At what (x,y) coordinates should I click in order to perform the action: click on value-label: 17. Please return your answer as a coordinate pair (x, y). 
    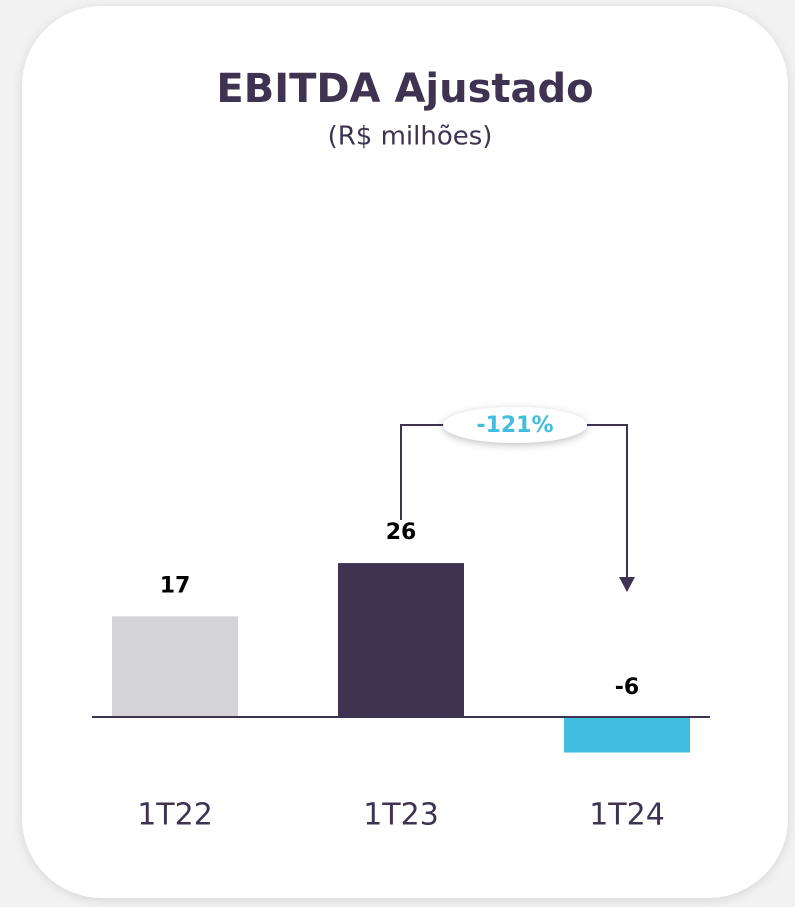
    Looking at the image, I should click on (175, 585).